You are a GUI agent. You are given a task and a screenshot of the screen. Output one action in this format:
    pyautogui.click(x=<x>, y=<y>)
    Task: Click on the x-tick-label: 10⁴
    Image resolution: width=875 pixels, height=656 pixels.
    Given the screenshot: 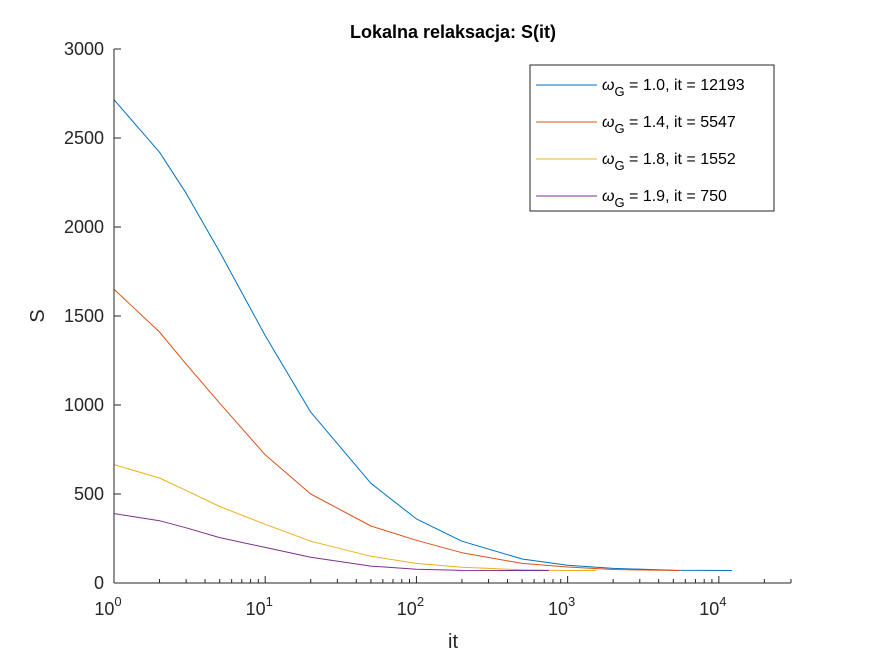 What is the action you would take?
    pyautogui.click(x=712, y=606)
    